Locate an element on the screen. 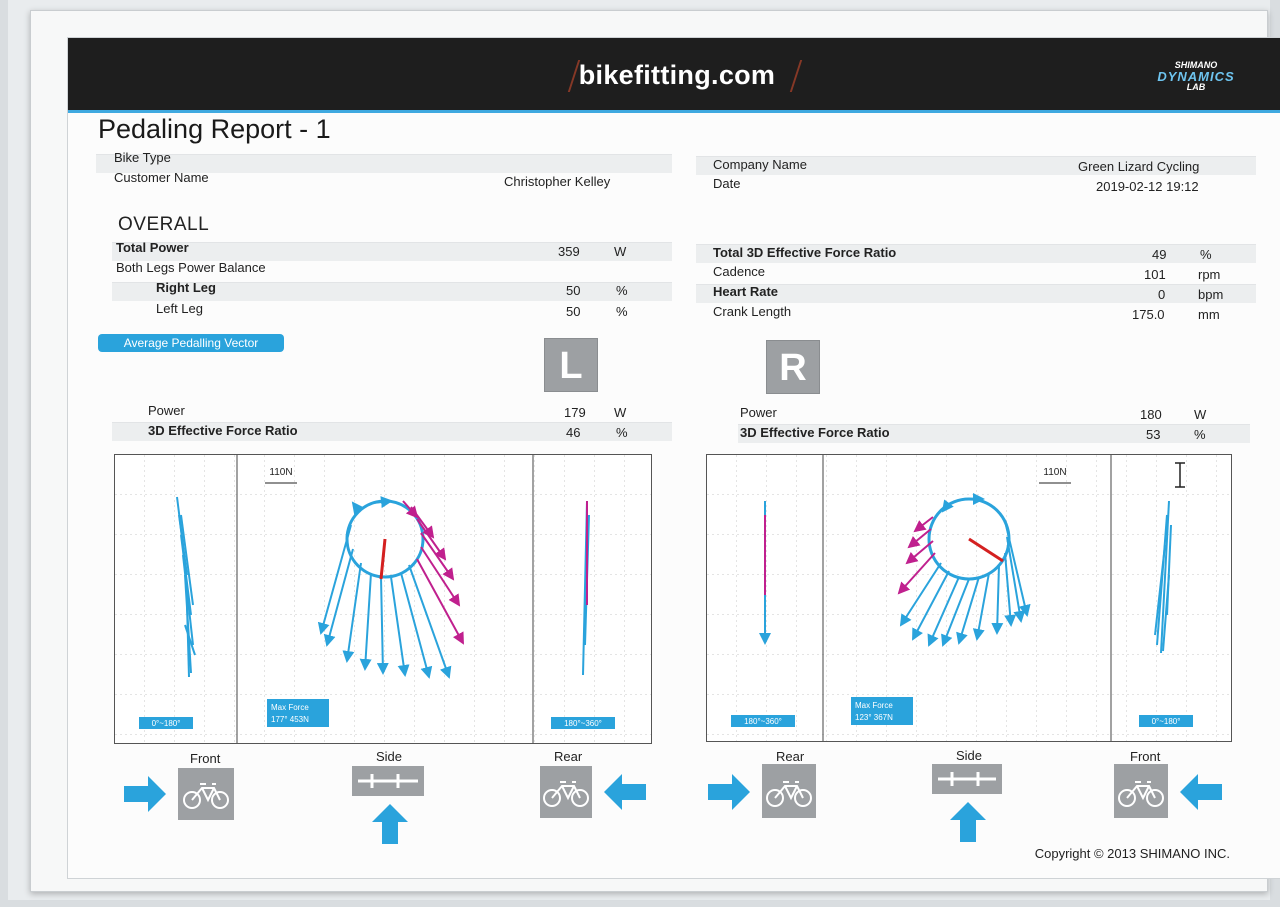 This screenshot has width=1280, height=907. left-rear-arrow-icon is located at coordinates (625, 792).